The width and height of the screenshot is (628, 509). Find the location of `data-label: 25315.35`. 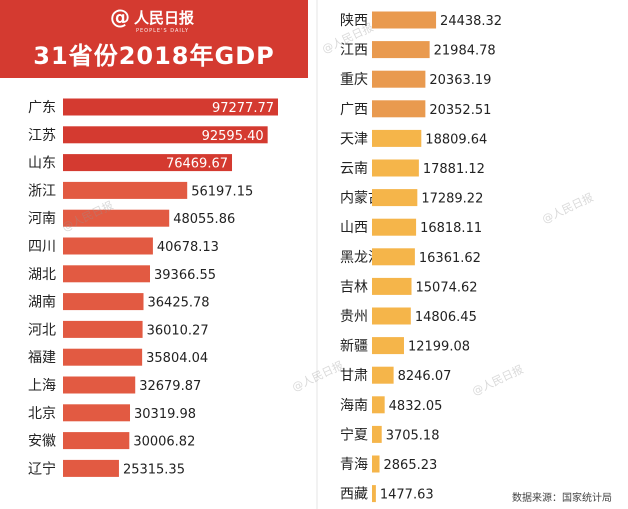

data-label: 25315.35 is located at coordinates (154, 469).